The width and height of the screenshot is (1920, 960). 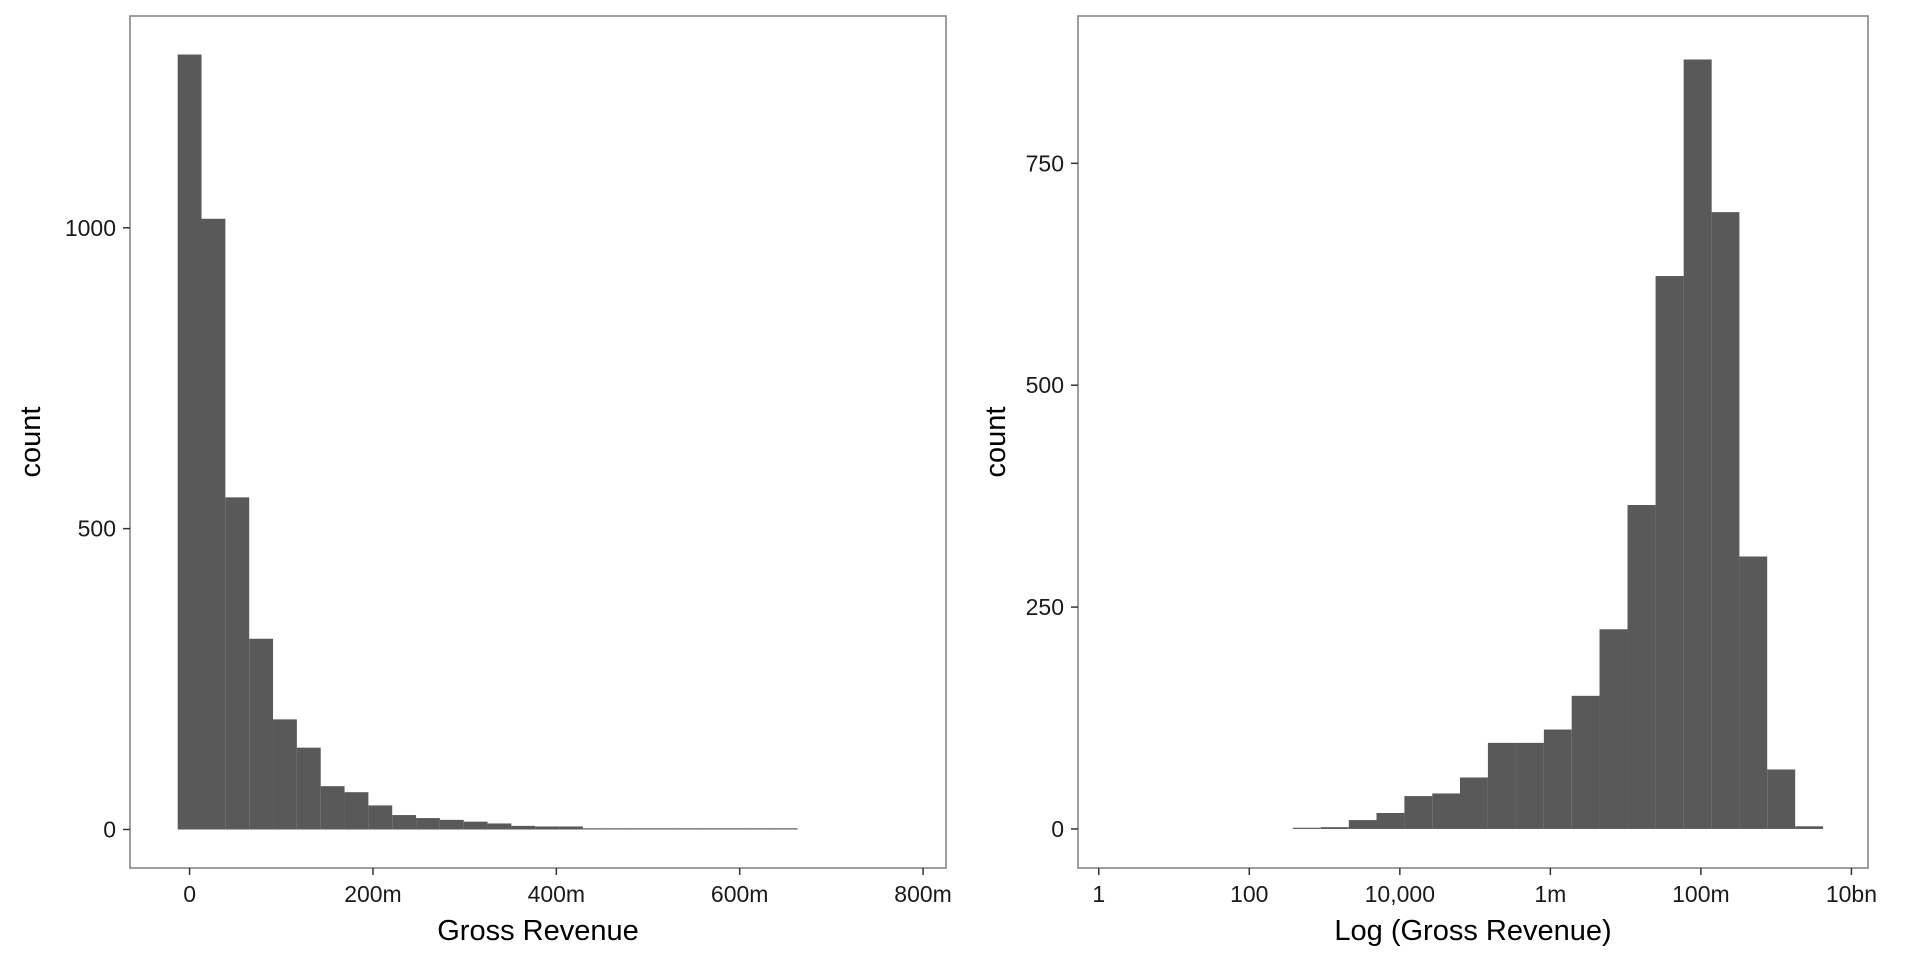 I want to click on gross-revenue-x-tick-label-4: 800m, so click(x=923, y=894).